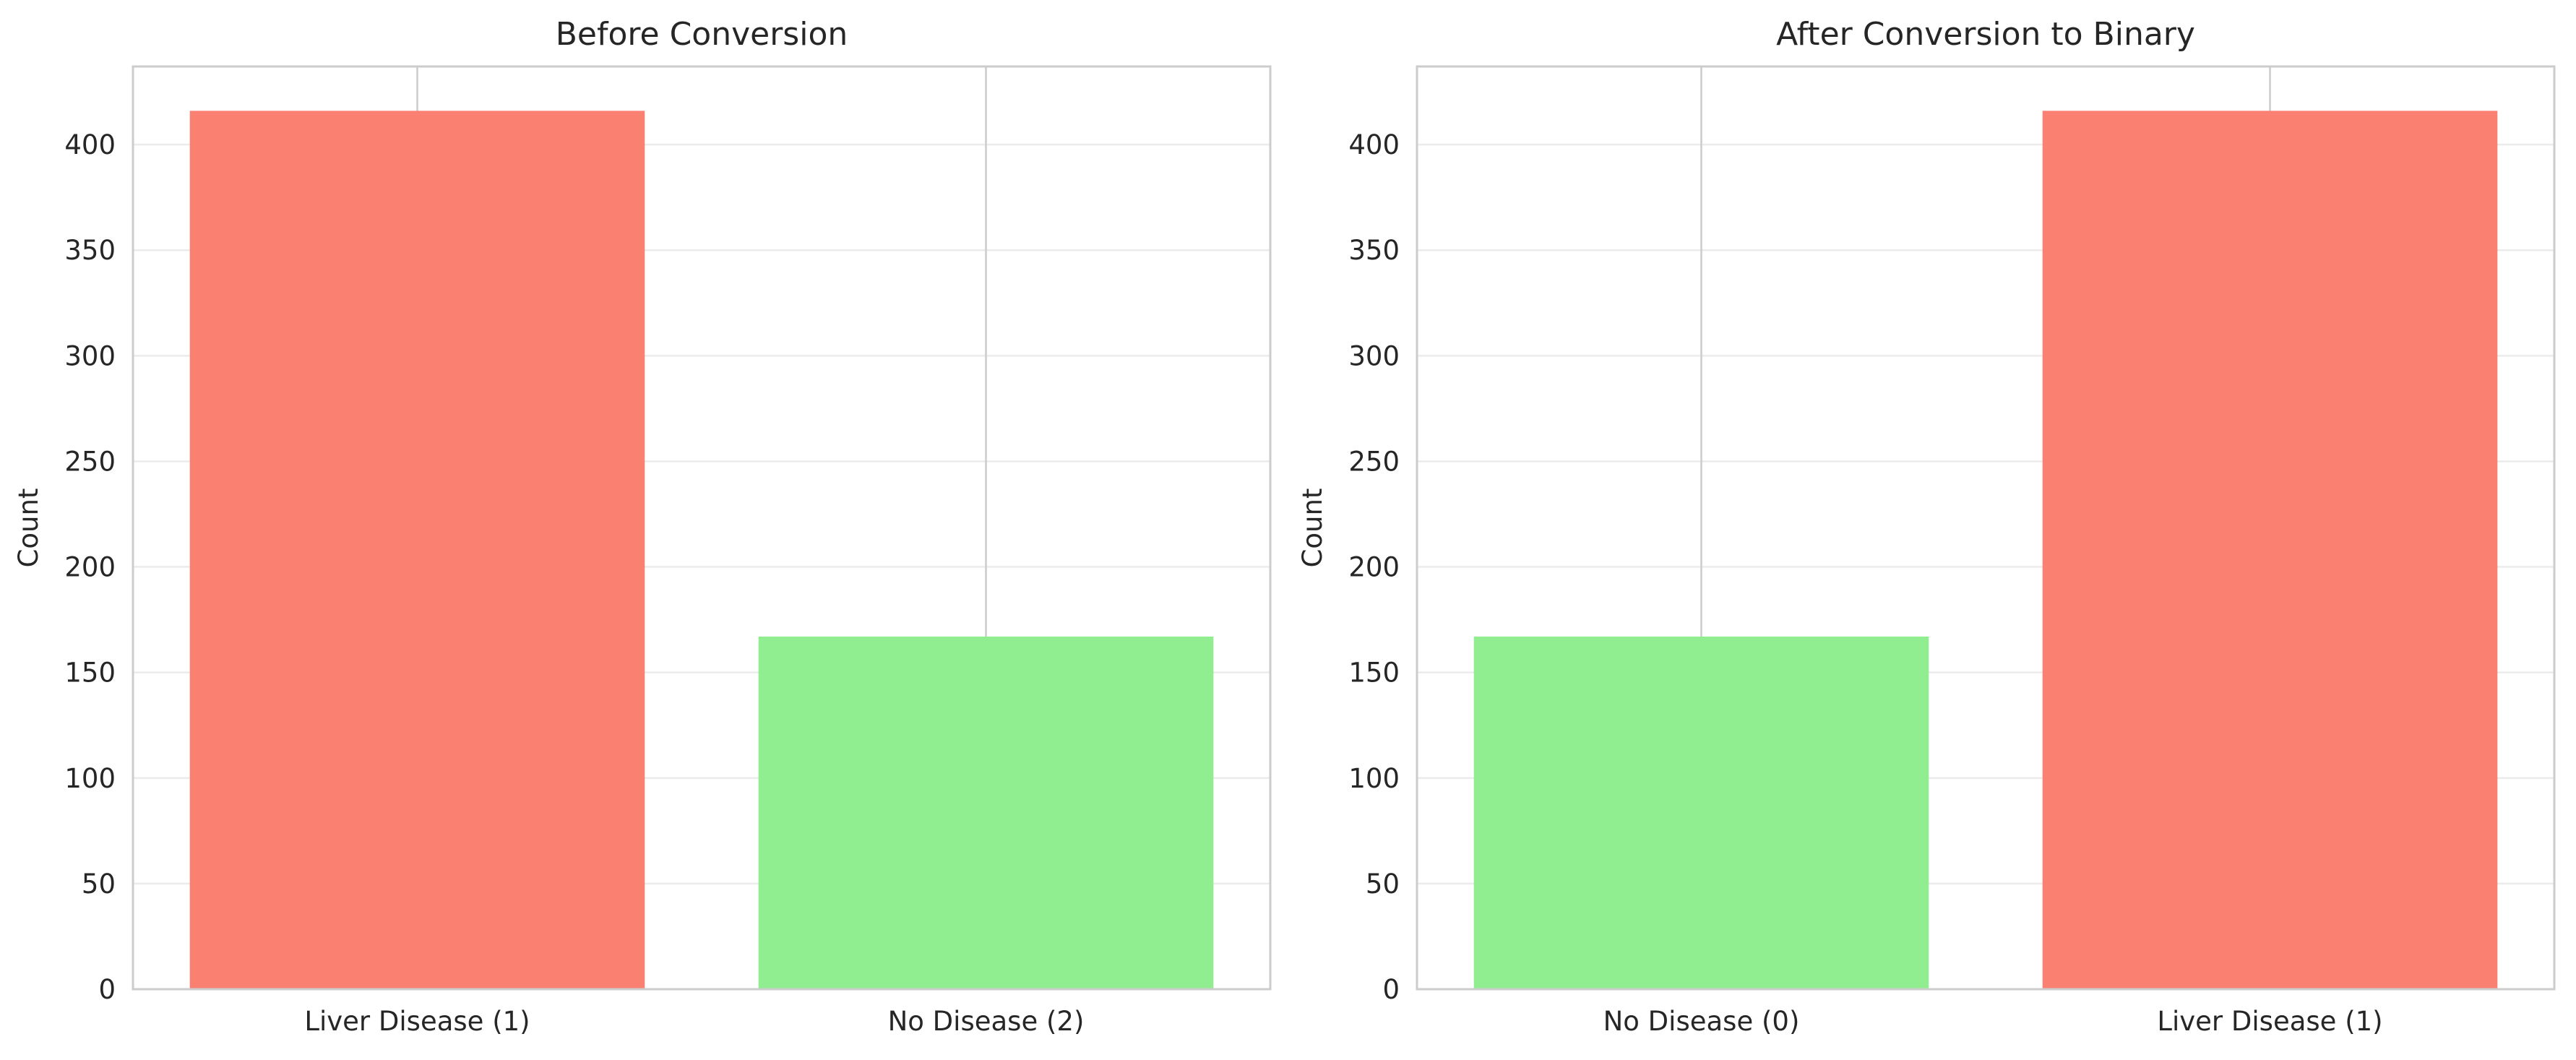 The height and width of the screenshot is (1060, 2576). What do you see at coordinates (986, 1021) in the screenshot?
I see `x-tick-label: No Disease (2)` at bounding box center [986, 1021].